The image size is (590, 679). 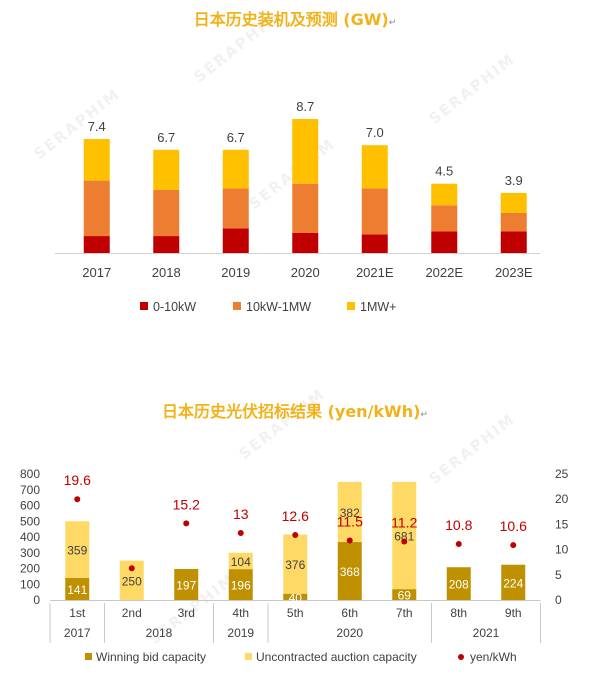 I want to click on legend-swatch-0-10kW, so click(x=144, y=306).